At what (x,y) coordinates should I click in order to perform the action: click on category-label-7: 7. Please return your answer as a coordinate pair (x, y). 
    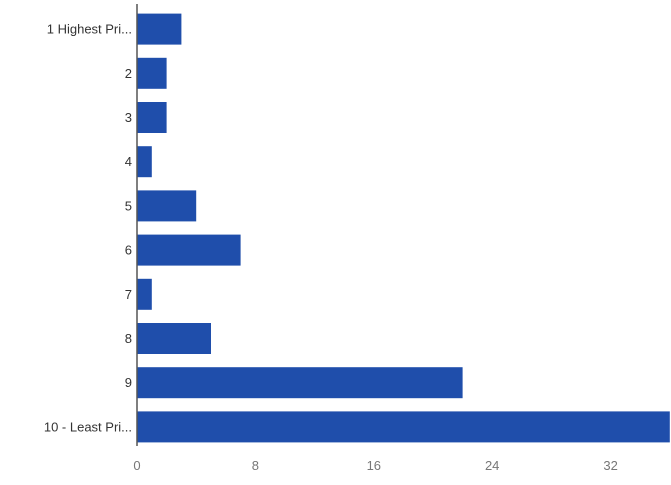
    Looking at the image, I should click on (128, 294).